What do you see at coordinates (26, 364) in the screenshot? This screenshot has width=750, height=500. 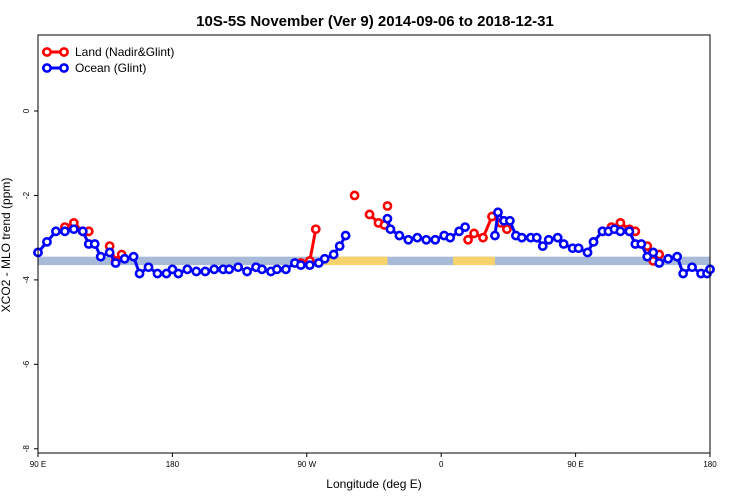 I see `y-tick-label: -6` at bounding box center [26, 364].